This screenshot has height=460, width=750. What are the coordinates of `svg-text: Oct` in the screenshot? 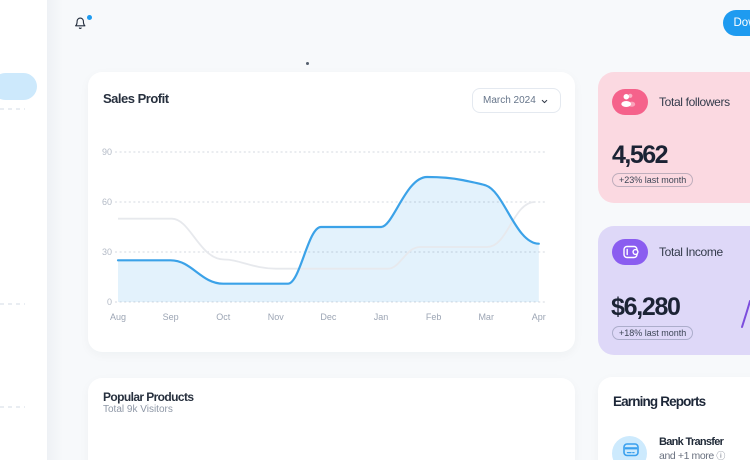 It's located at (223, 317).